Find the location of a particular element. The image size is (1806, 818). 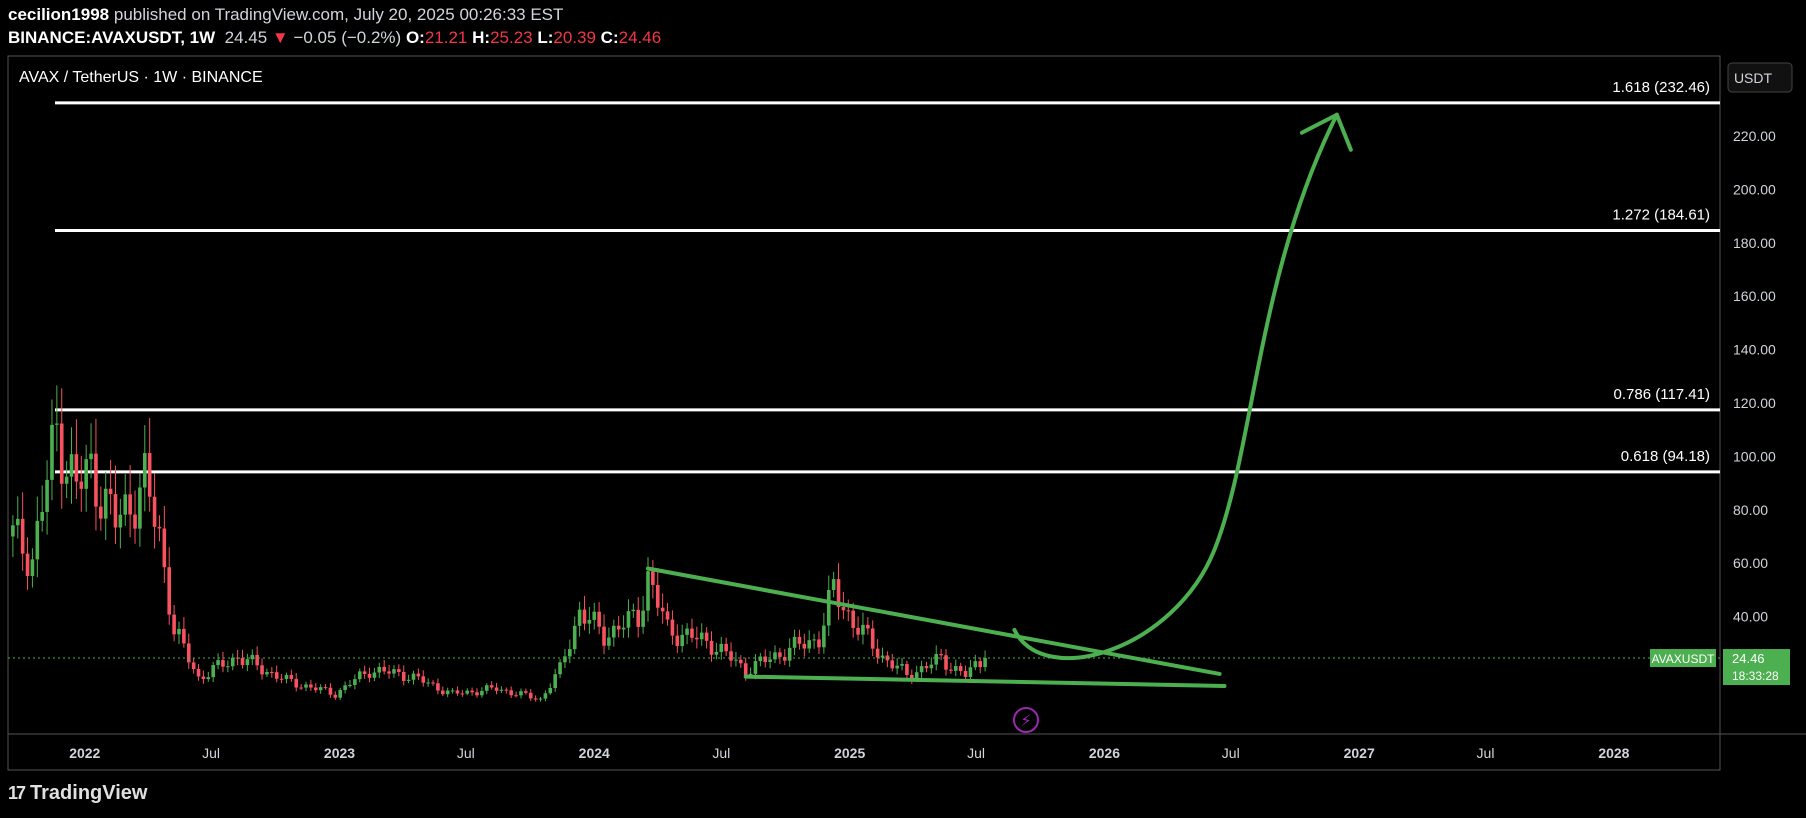

x-tick-label: 2025 is located at coordinates (849, 753).